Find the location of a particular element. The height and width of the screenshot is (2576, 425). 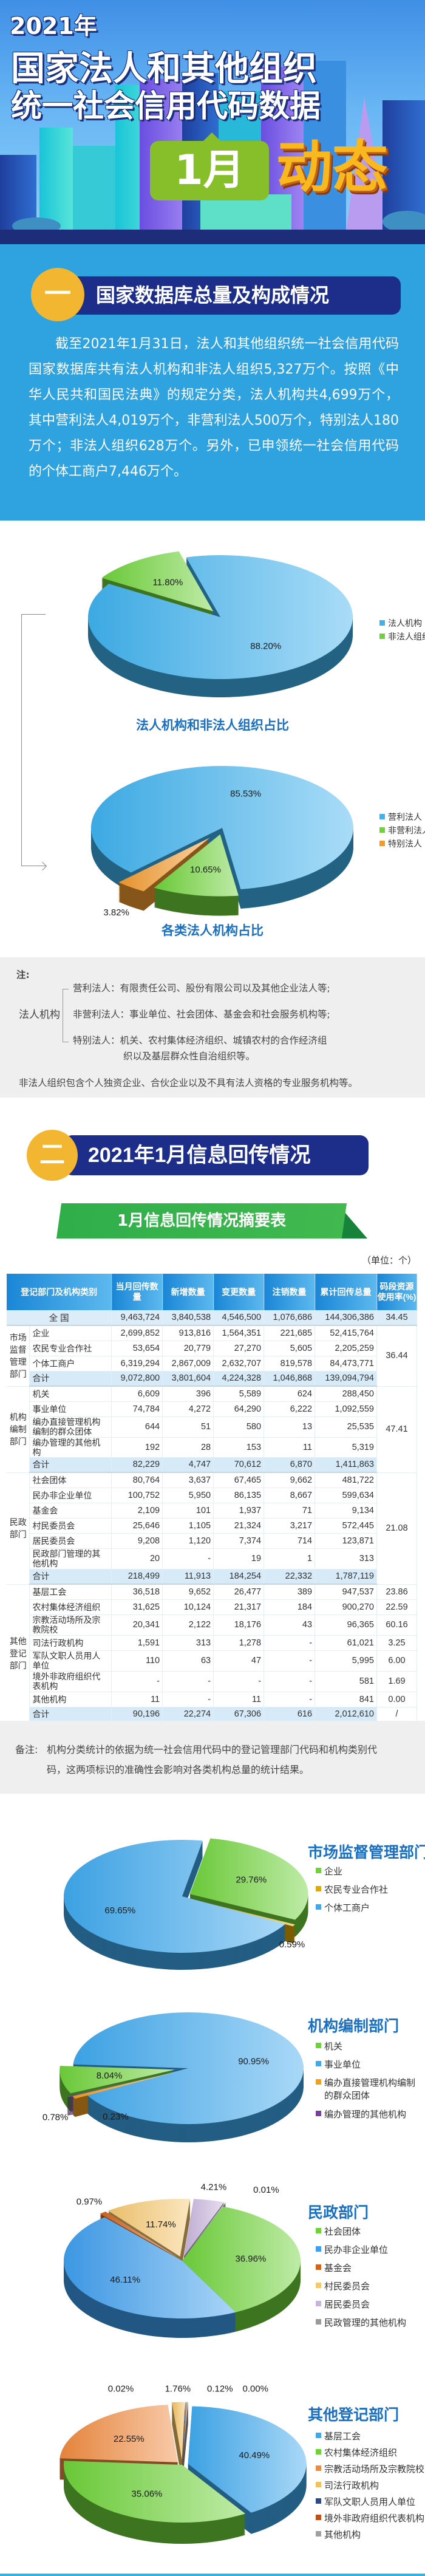

note-item: 非营利法人：事业单位、社会团体、基金会和社会服务机构等; is located at coordinates (201, 1014).